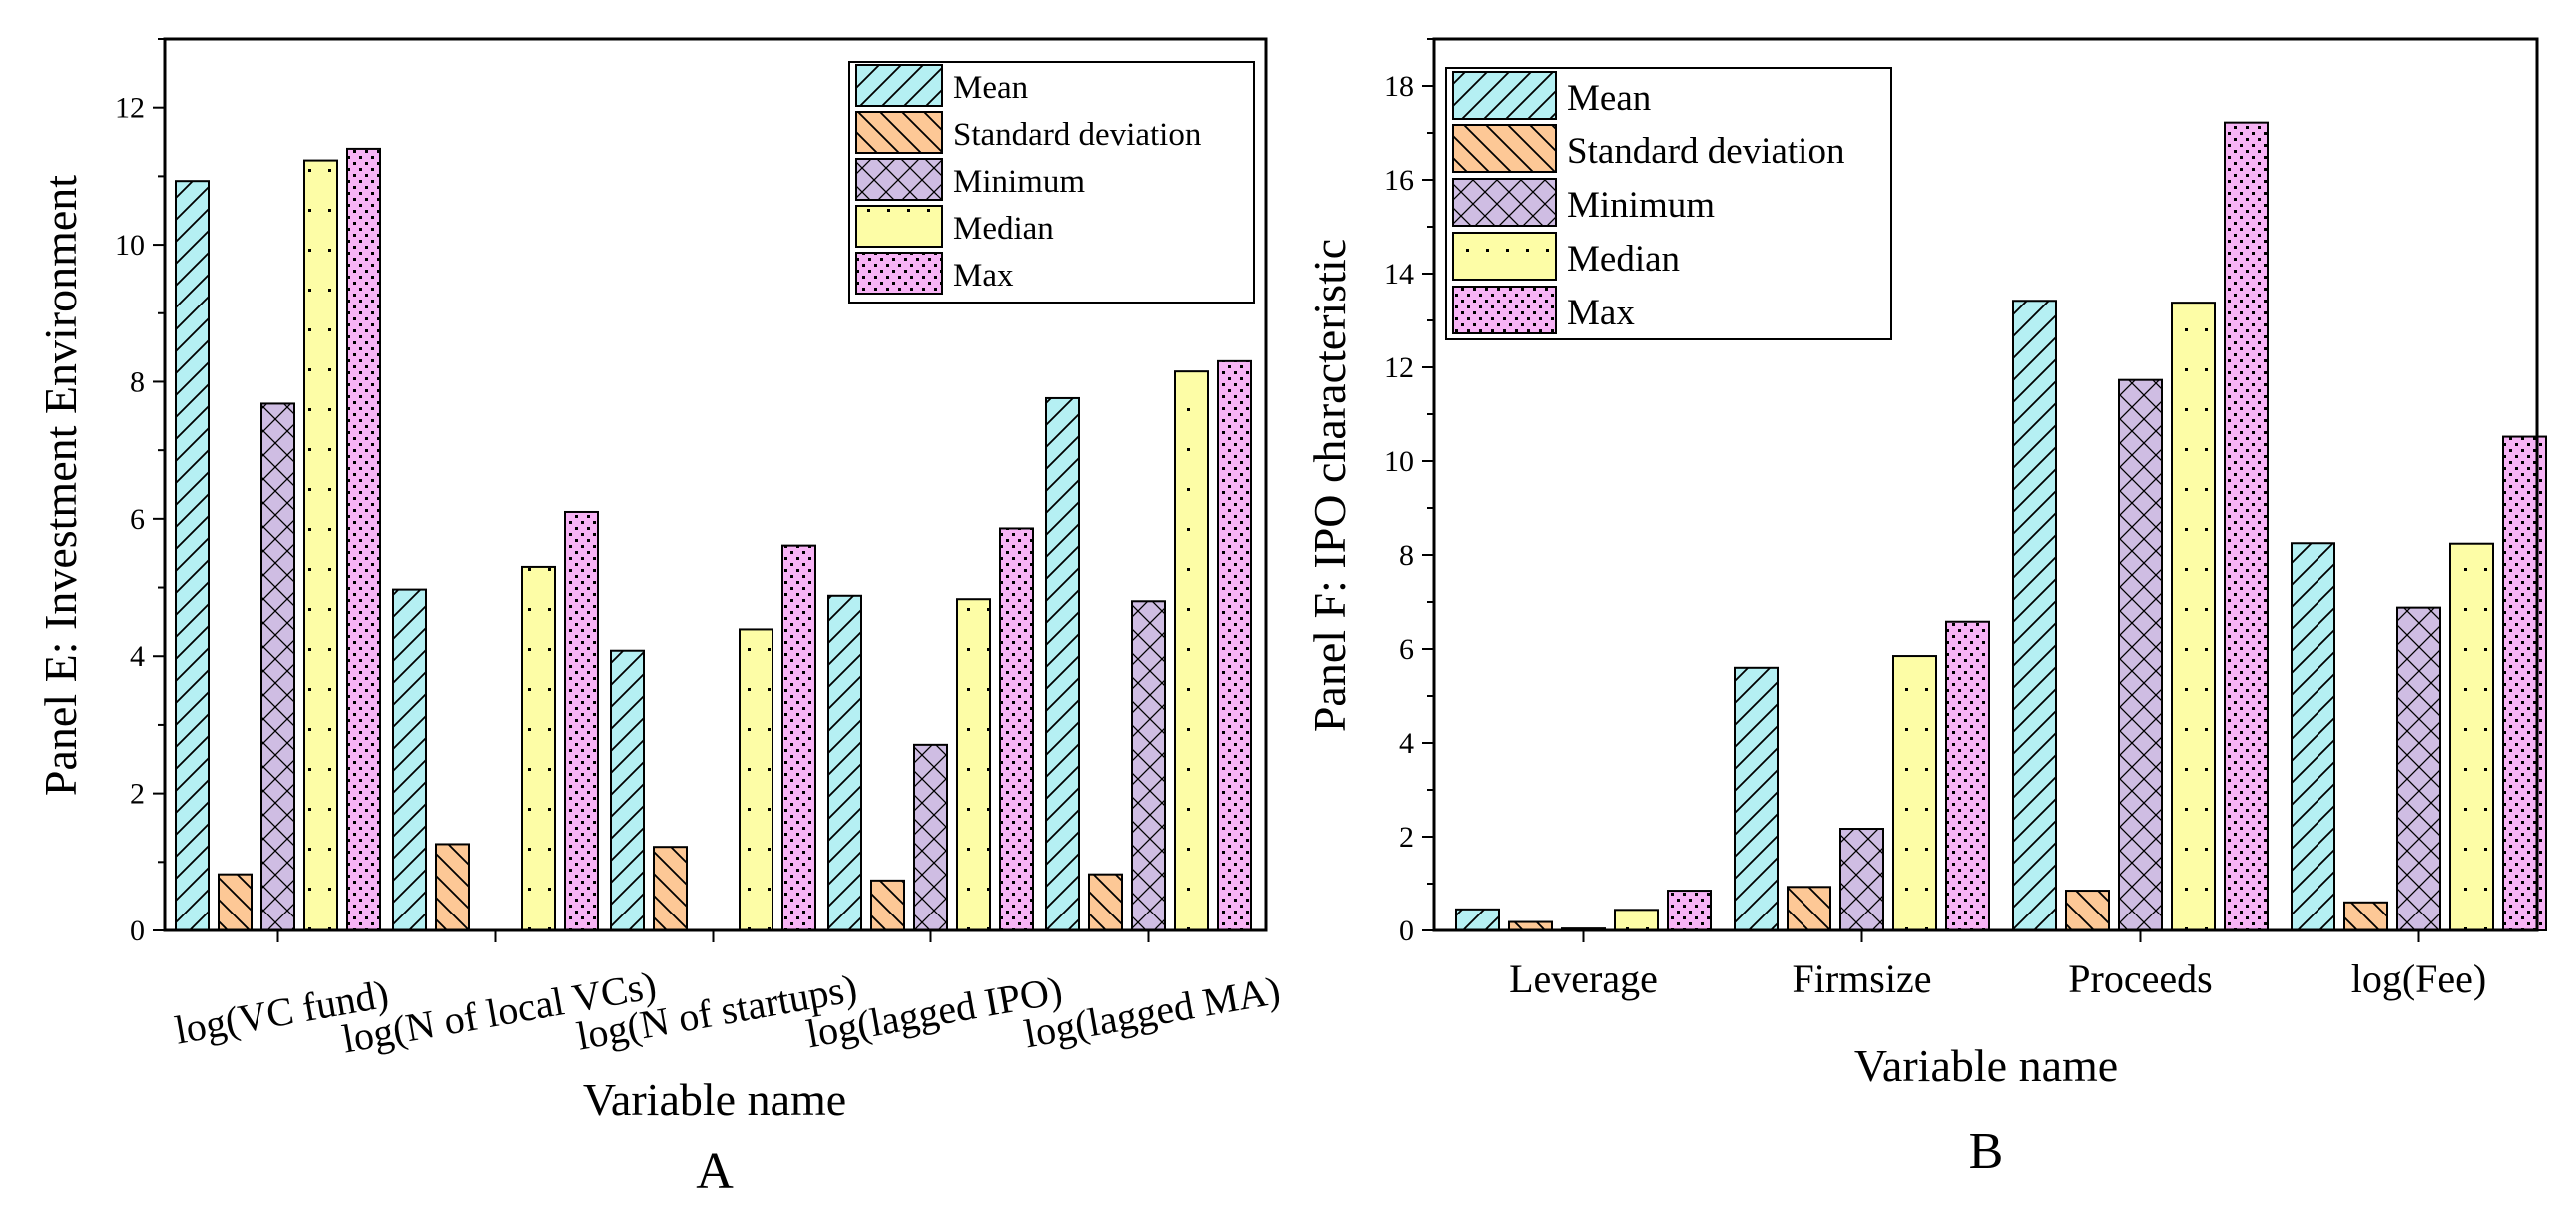  I want to click on panel-a-bar-minimum-log-vc-fund, so click(277, 667).